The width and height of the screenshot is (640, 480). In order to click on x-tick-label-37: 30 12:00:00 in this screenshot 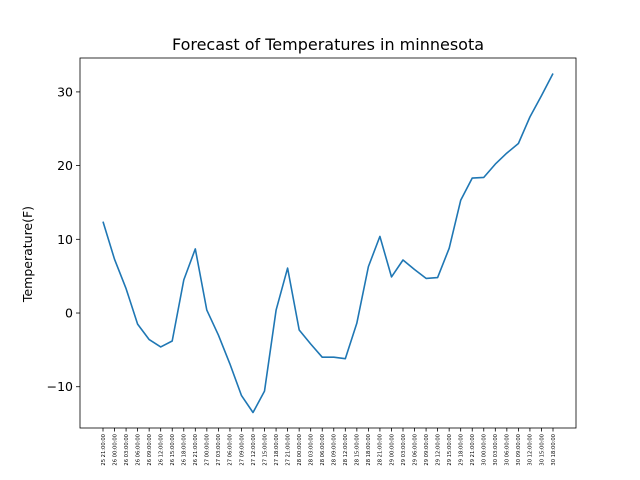, I will do `click(531, 450)`.